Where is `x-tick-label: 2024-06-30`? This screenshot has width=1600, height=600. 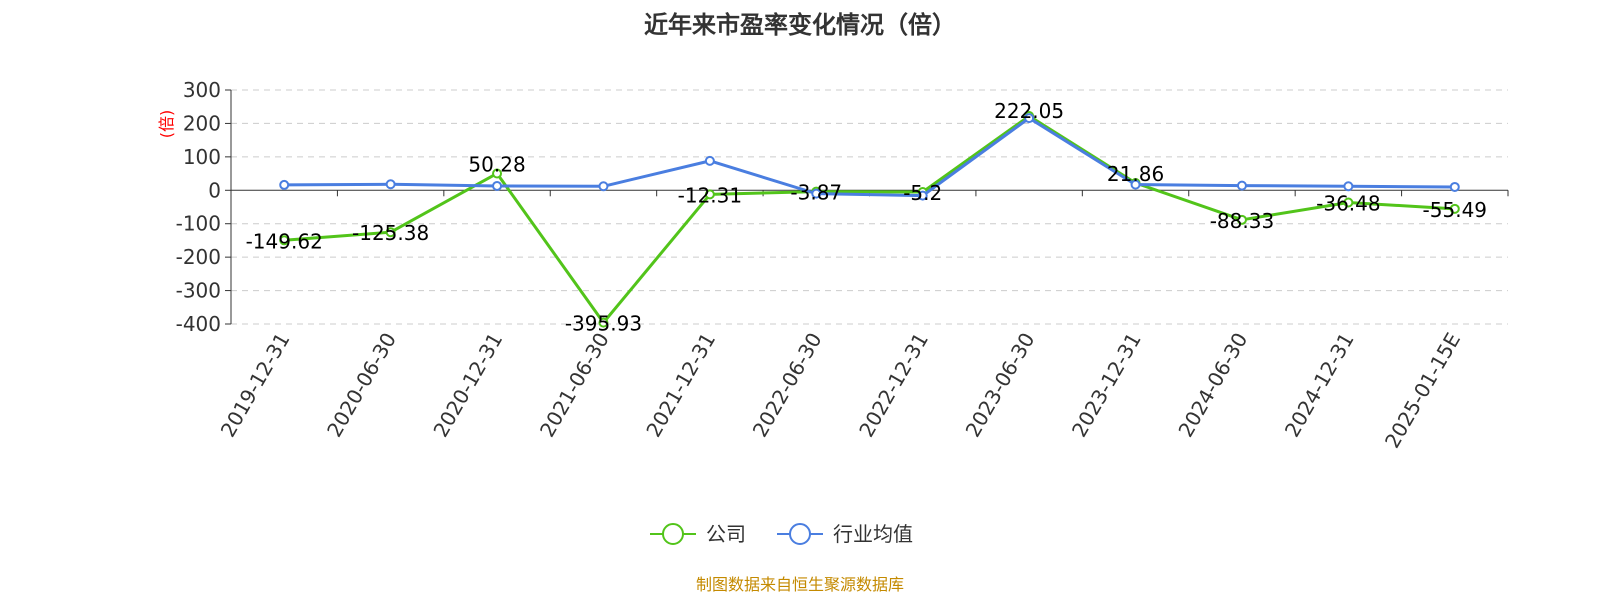 x-tick-label: 2024-06-30 is located at coordinates (1212, 385).